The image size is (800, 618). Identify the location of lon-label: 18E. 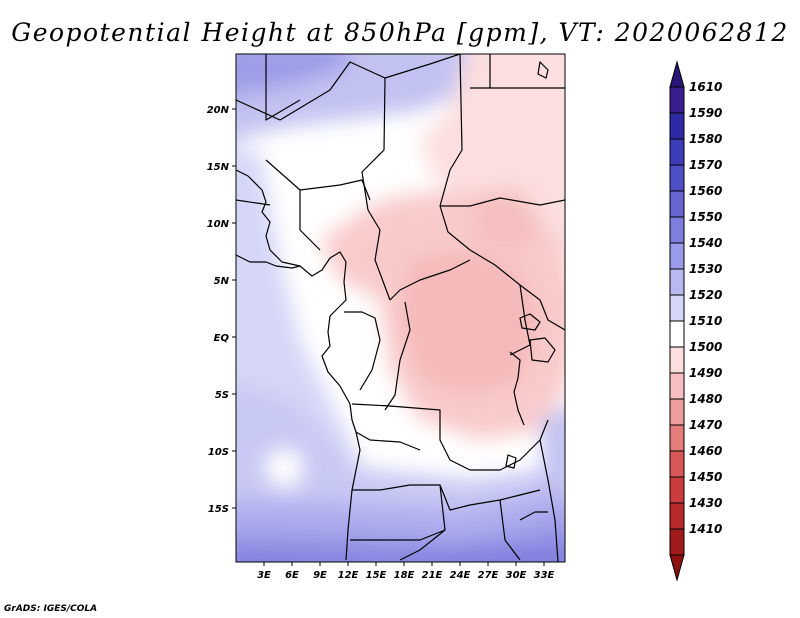
(404, 575).